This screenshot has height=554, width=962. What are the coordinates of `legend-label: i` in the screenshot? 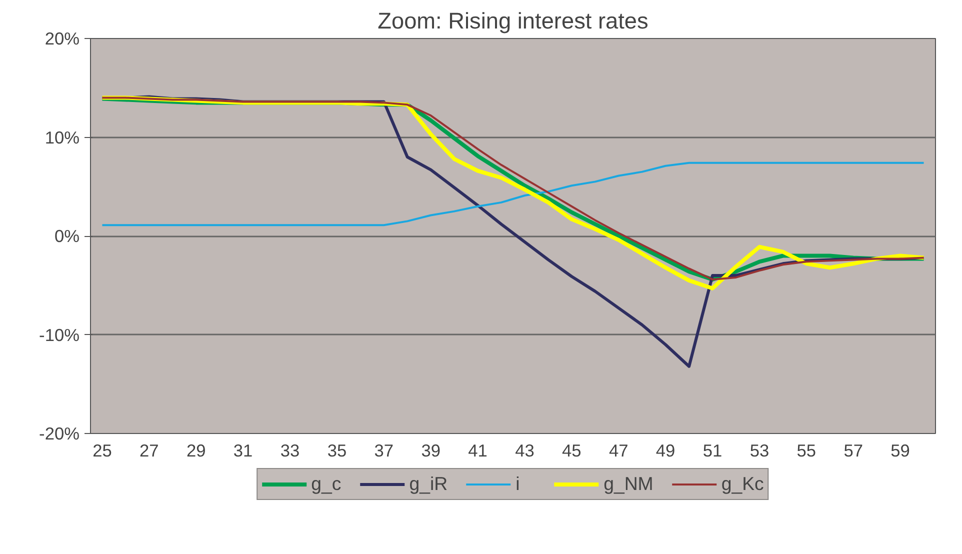 It's located at (518, 484).